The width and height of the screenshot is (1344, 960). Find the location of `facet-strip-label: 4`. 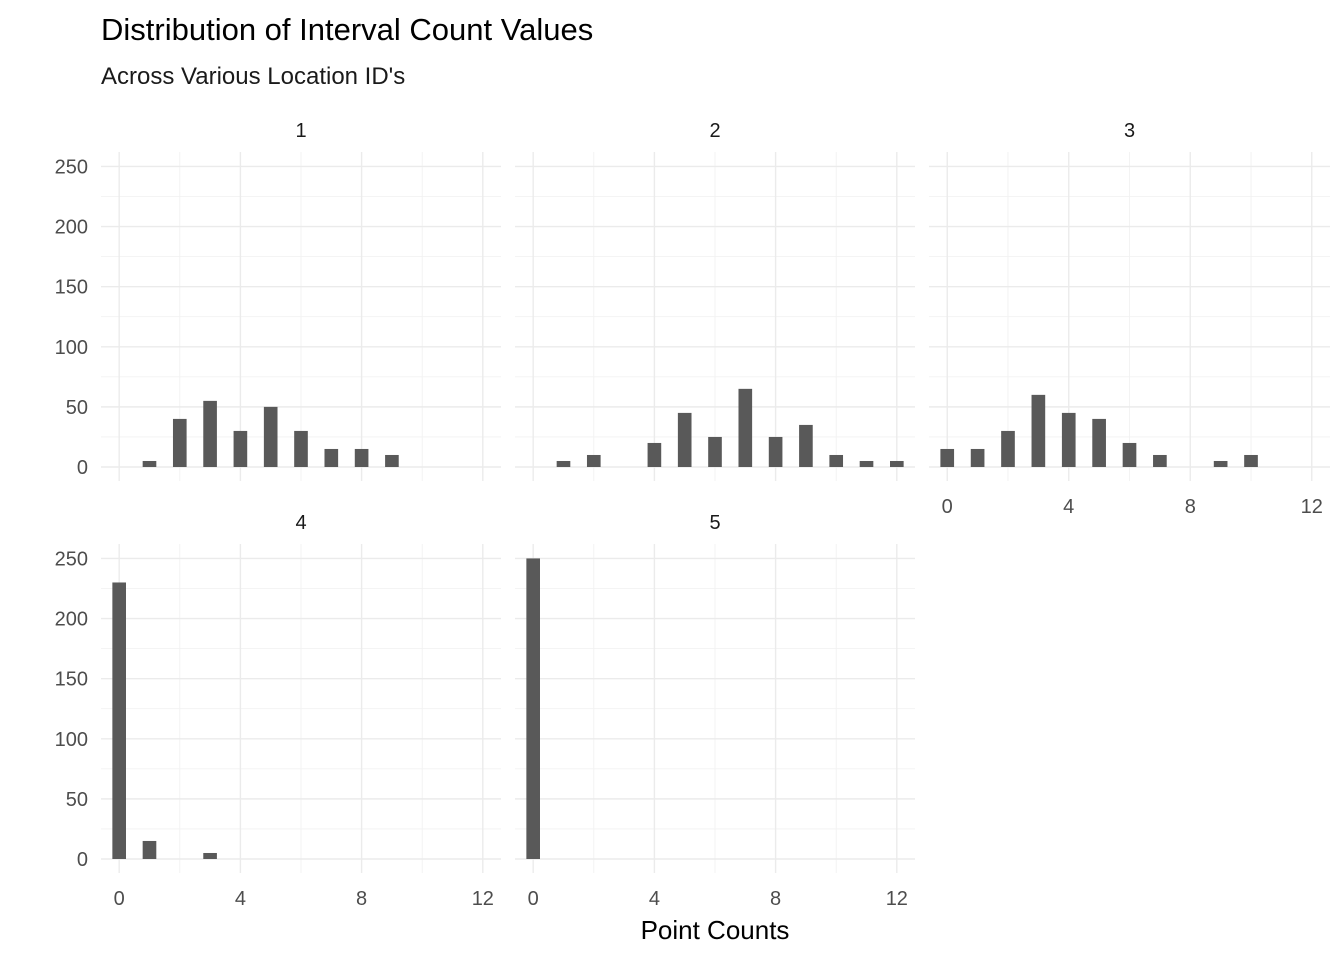

facet-strip-label: 4 is located at coordinates (300, 523).